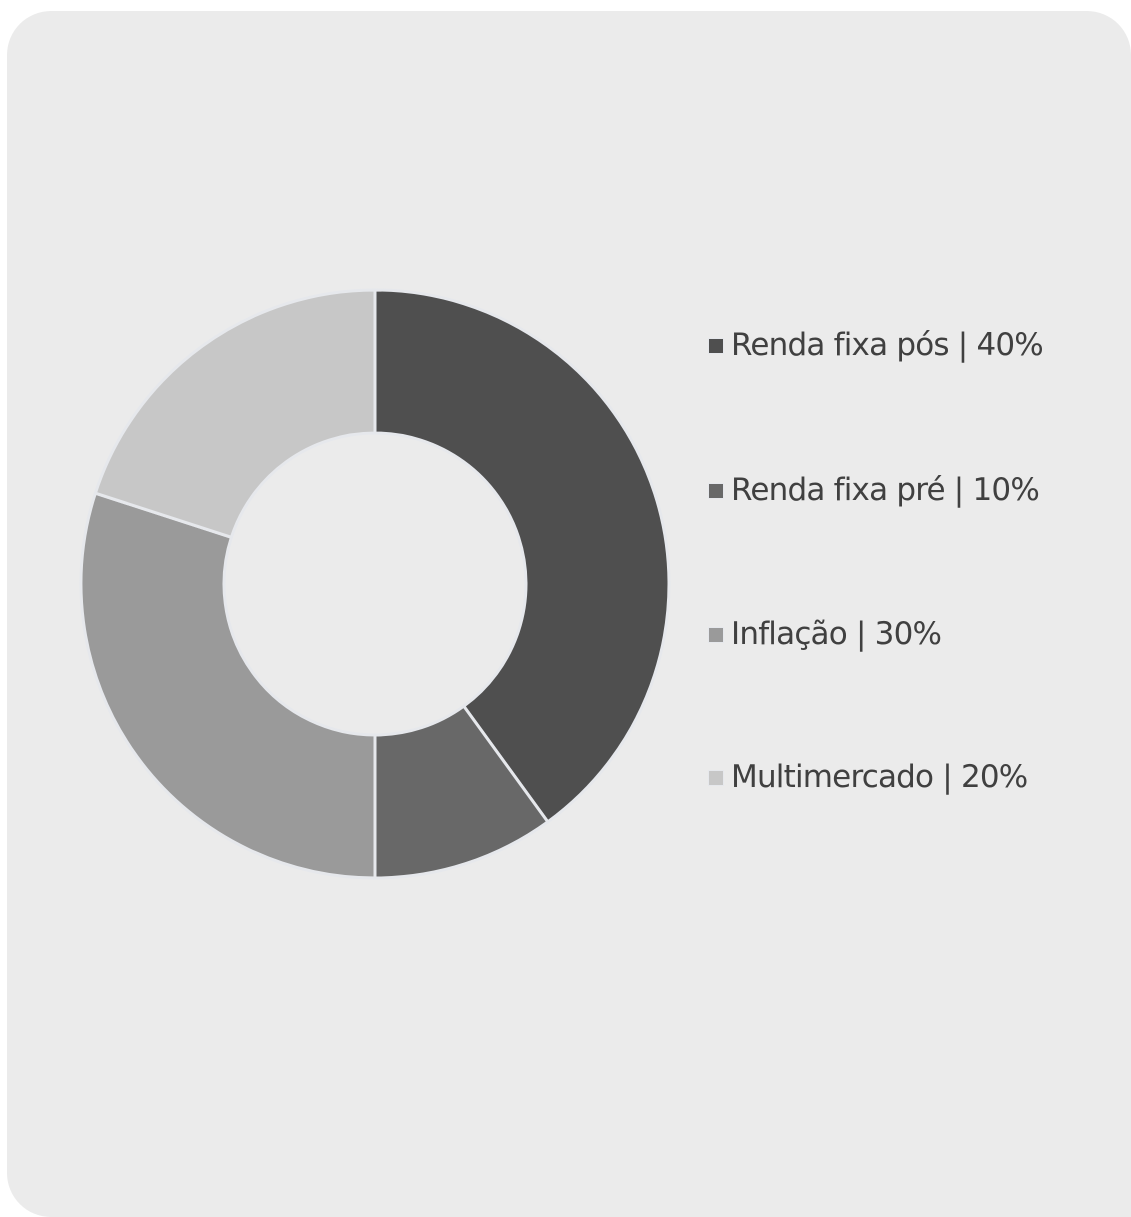  What do you see at coordinates (235, 413) in the screenshot?
I see `donut-slice-multimercado` at bounding box center [235, 413].